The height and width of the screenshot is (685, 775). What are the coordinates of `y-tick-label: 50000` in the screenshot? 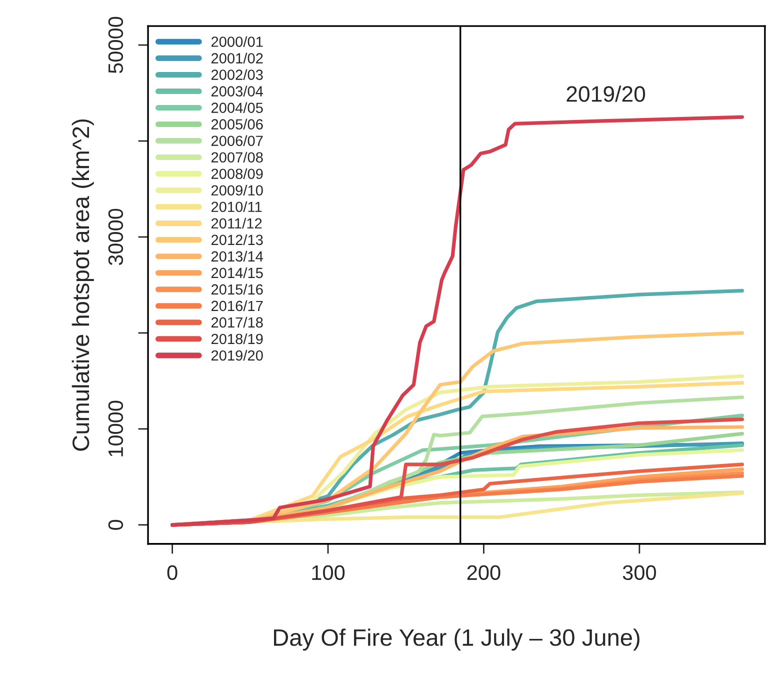 It's located at (116, 45).